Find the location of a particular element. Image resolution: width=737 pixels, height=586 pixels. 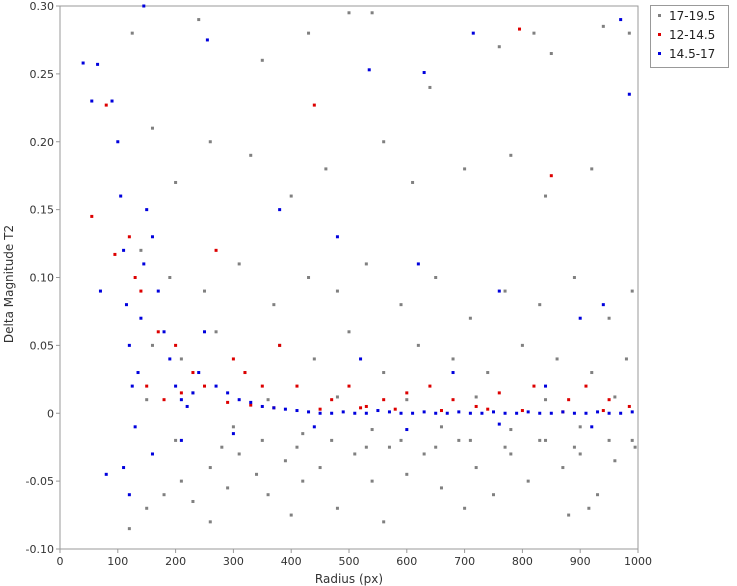

x-tick-label: 400 is located at coordinates (291, 561).